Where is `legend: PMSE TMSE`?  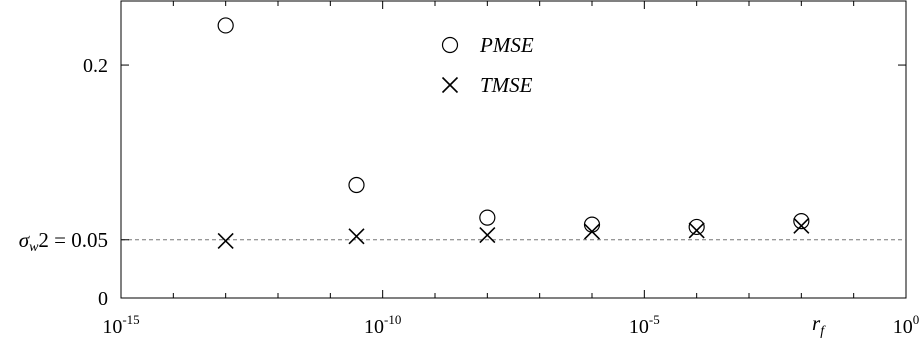
legend: PMSE TMSE is located at coordinates (487, 65).